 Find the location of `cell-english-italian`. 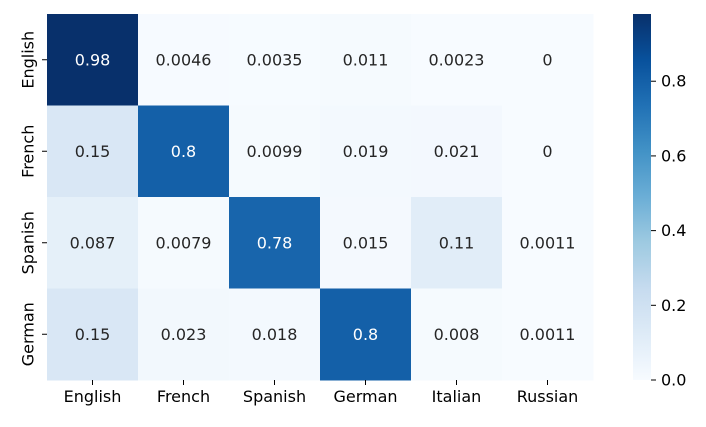

cell-english-italian is located at coordinates (457, 60).